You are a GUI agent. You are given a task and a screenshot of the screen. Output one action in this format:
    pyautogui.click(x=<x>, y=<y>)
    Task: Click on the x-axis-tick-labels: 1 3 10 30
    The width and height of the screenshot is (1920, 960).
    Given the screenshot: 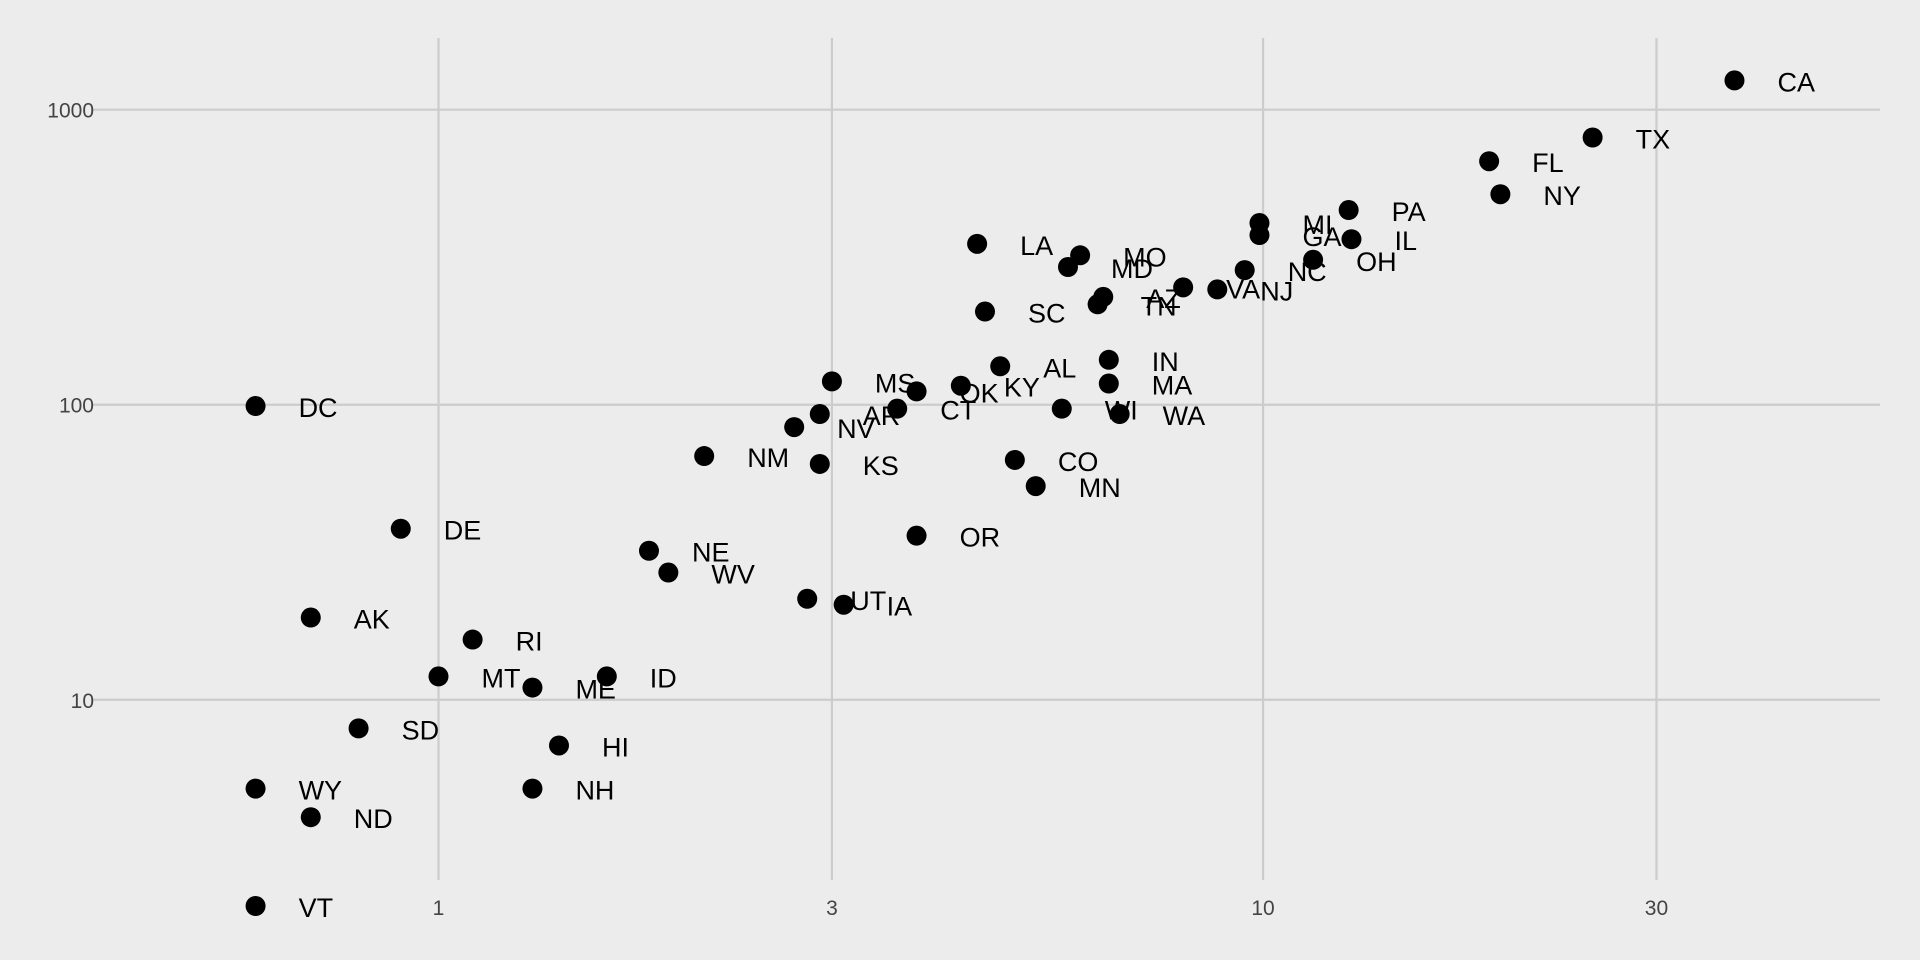 What is the action you would take?
    pyautogui.click(x=1051, y=908)
    